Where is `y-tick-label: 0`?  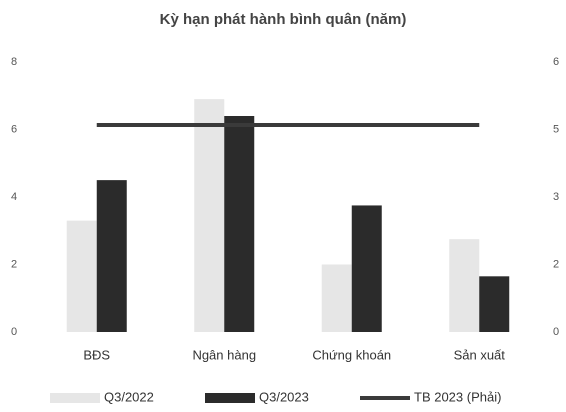 y-tick-label: 0 is located at coordinates (14, 332).